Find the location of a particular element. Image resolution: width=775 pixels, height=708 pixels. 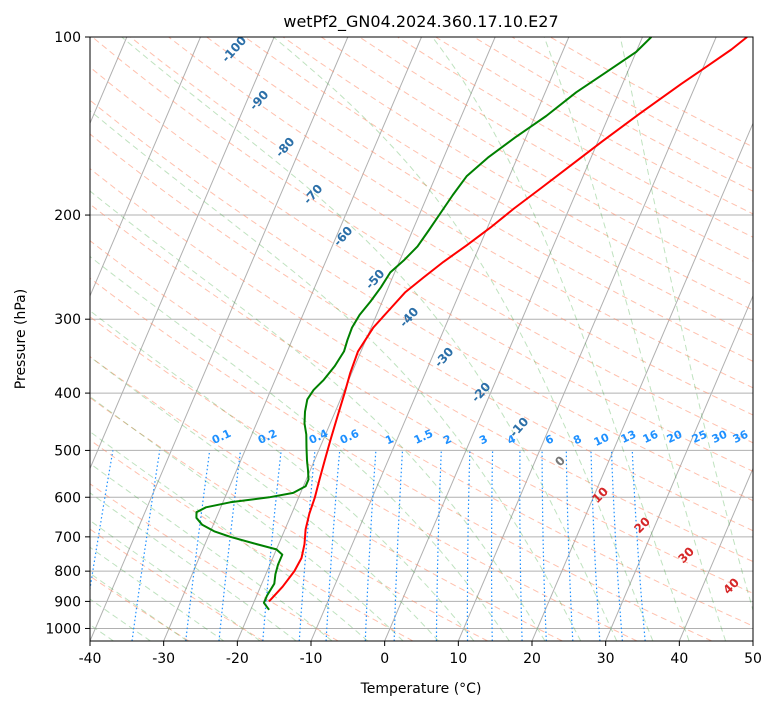

y-tick-label: 400 is located at coordinates (67, 394).